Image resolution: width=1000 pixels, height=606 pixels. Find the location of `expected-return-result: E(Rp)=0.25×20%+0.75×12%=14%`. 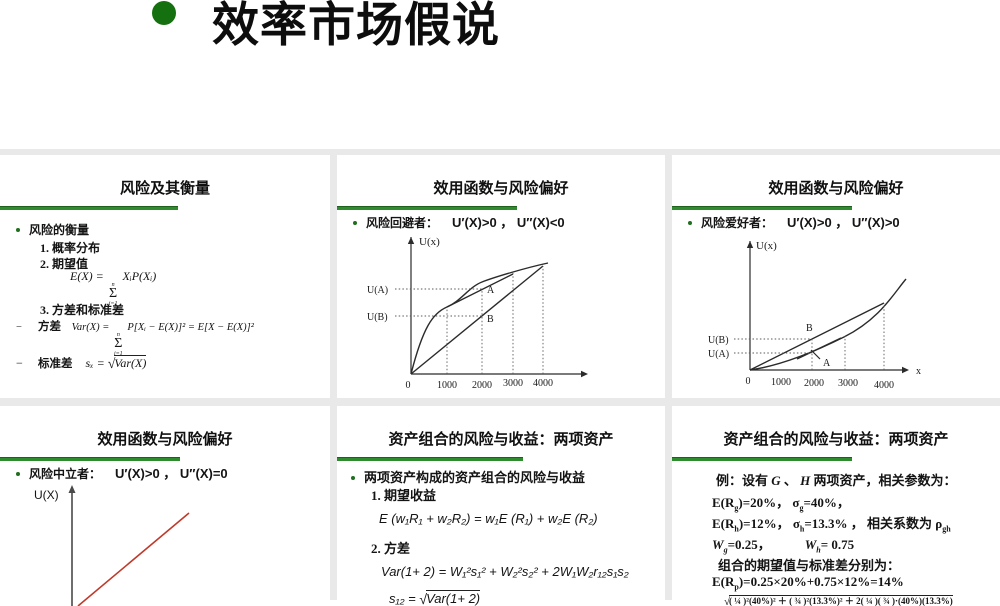

expected-return-result: E(Rp)=0.25×20%+0.75×12%=14% is located at coordinates (808, 583).